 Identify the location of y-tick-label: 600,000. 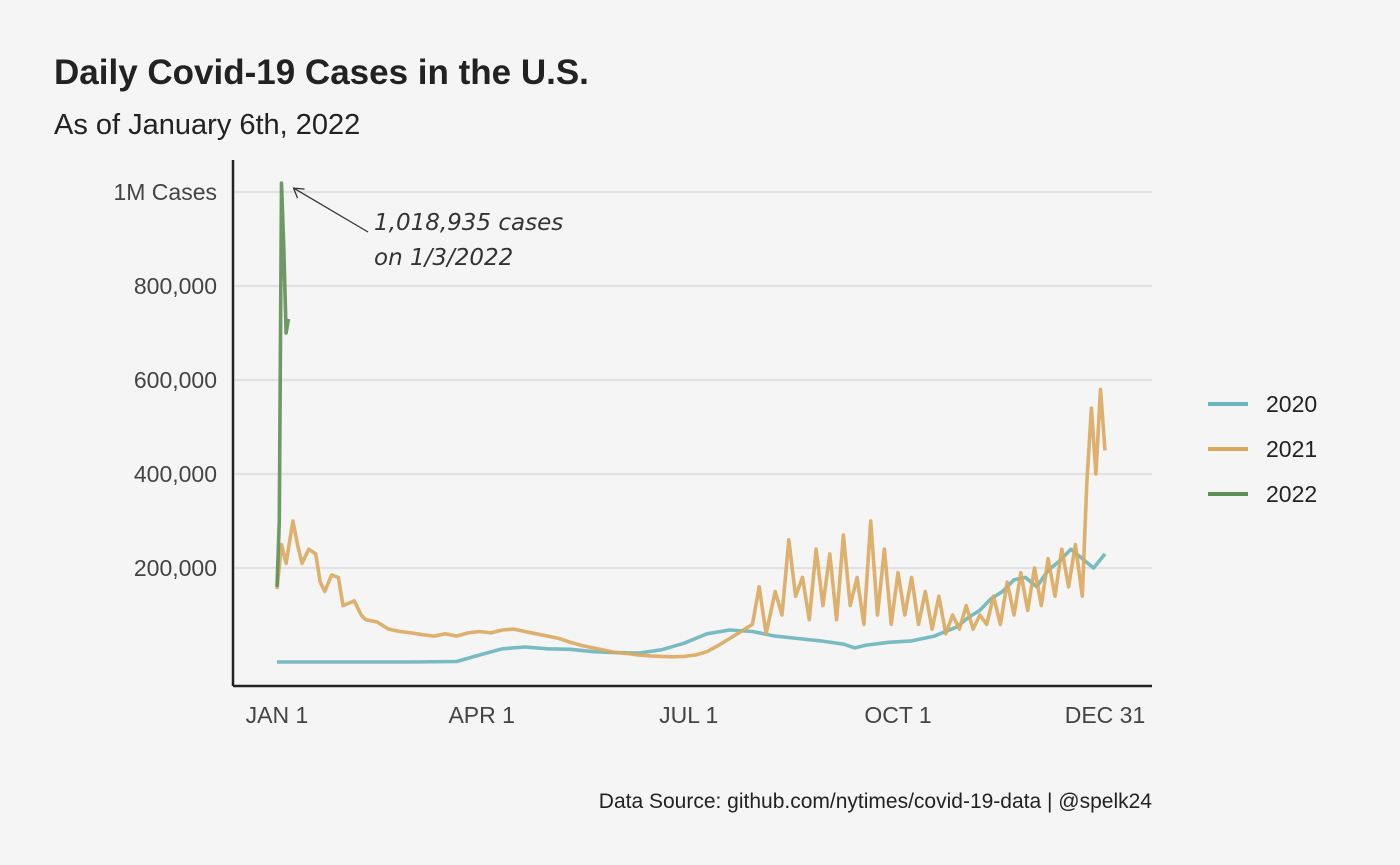
(175, 380).